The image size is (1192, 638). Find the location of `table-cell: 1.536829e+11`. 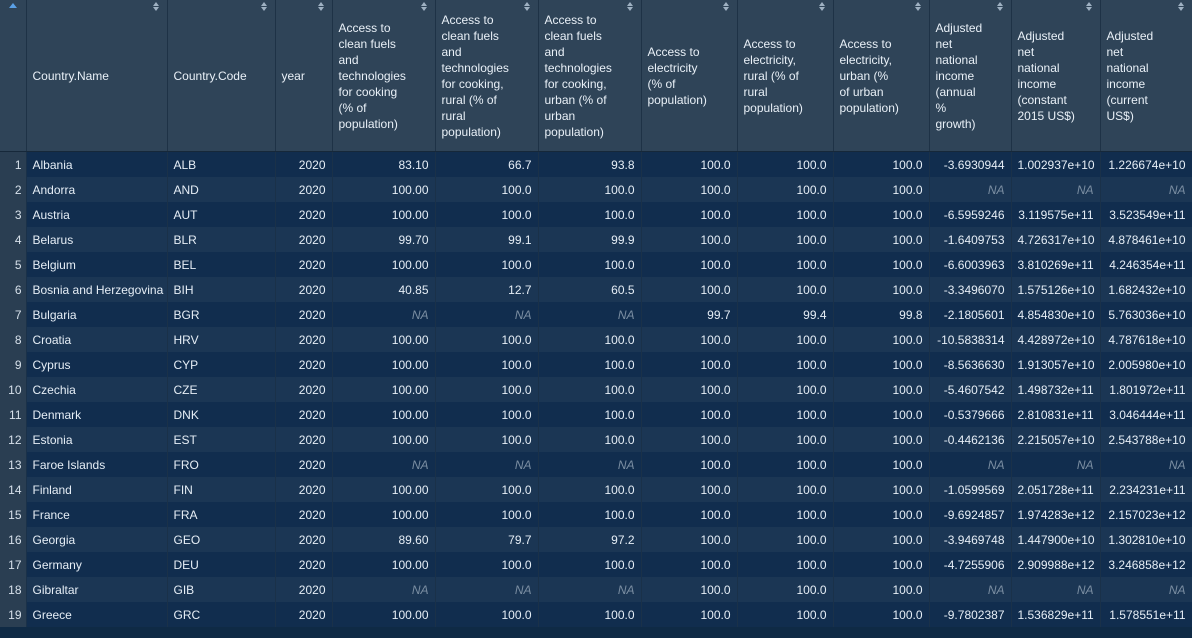

table-cell: 1.536829e+11 is located at coordinates (1056, 614).